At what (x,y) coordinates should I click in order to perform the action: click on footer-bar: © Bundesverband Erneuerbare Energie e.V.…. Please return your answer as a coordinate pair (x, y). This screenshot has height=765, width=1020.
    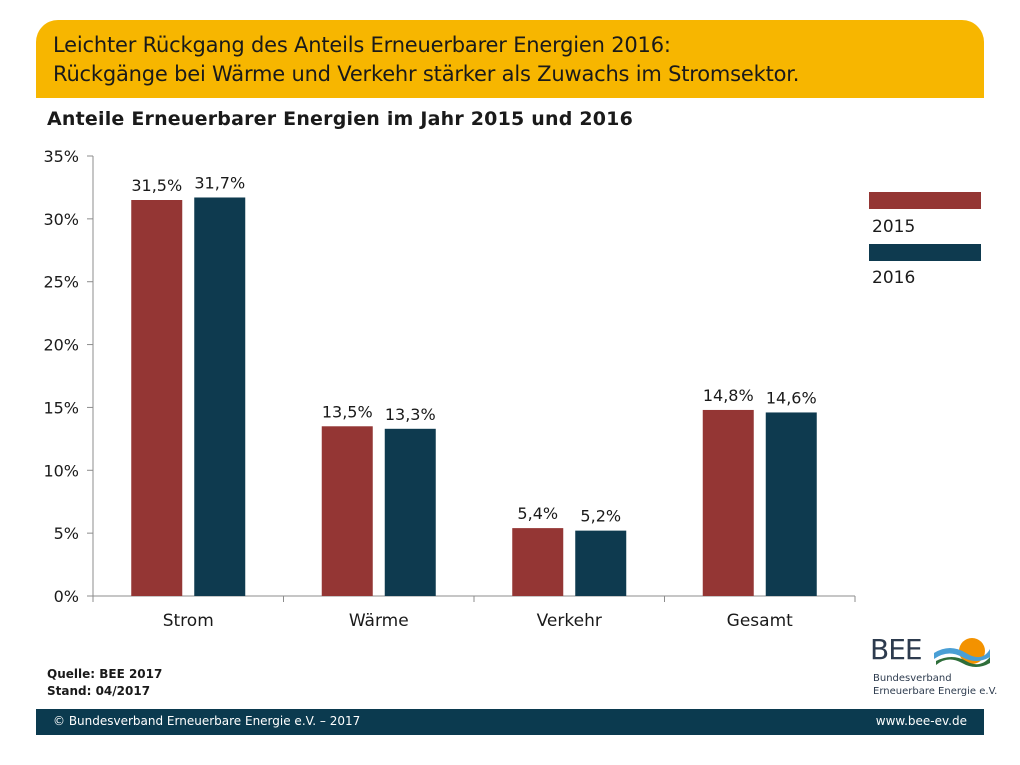
    Looking at the image, I should click on (510, 722).